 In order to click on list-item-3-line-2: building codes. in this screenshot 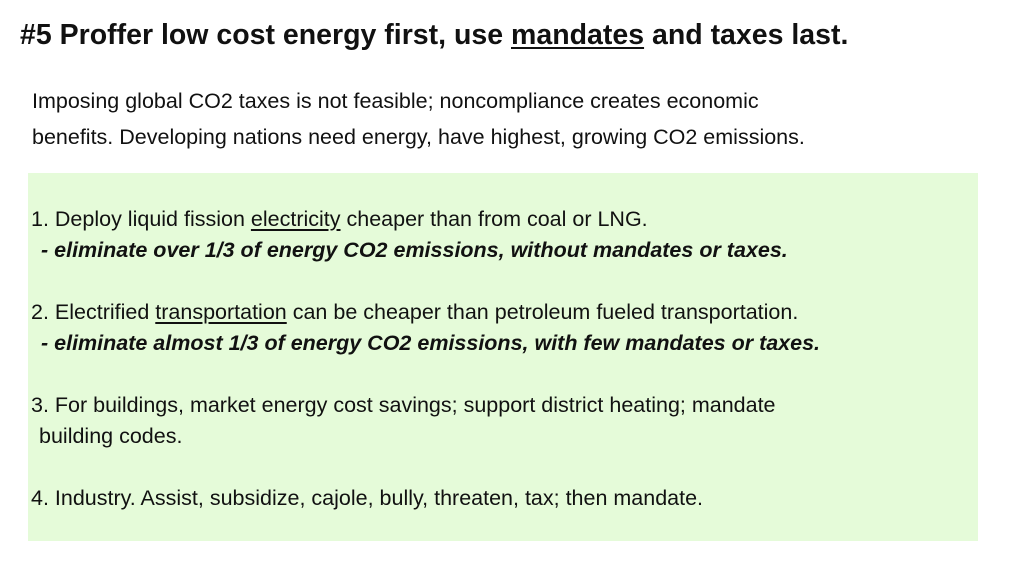, I will do `click(111, 436)`.